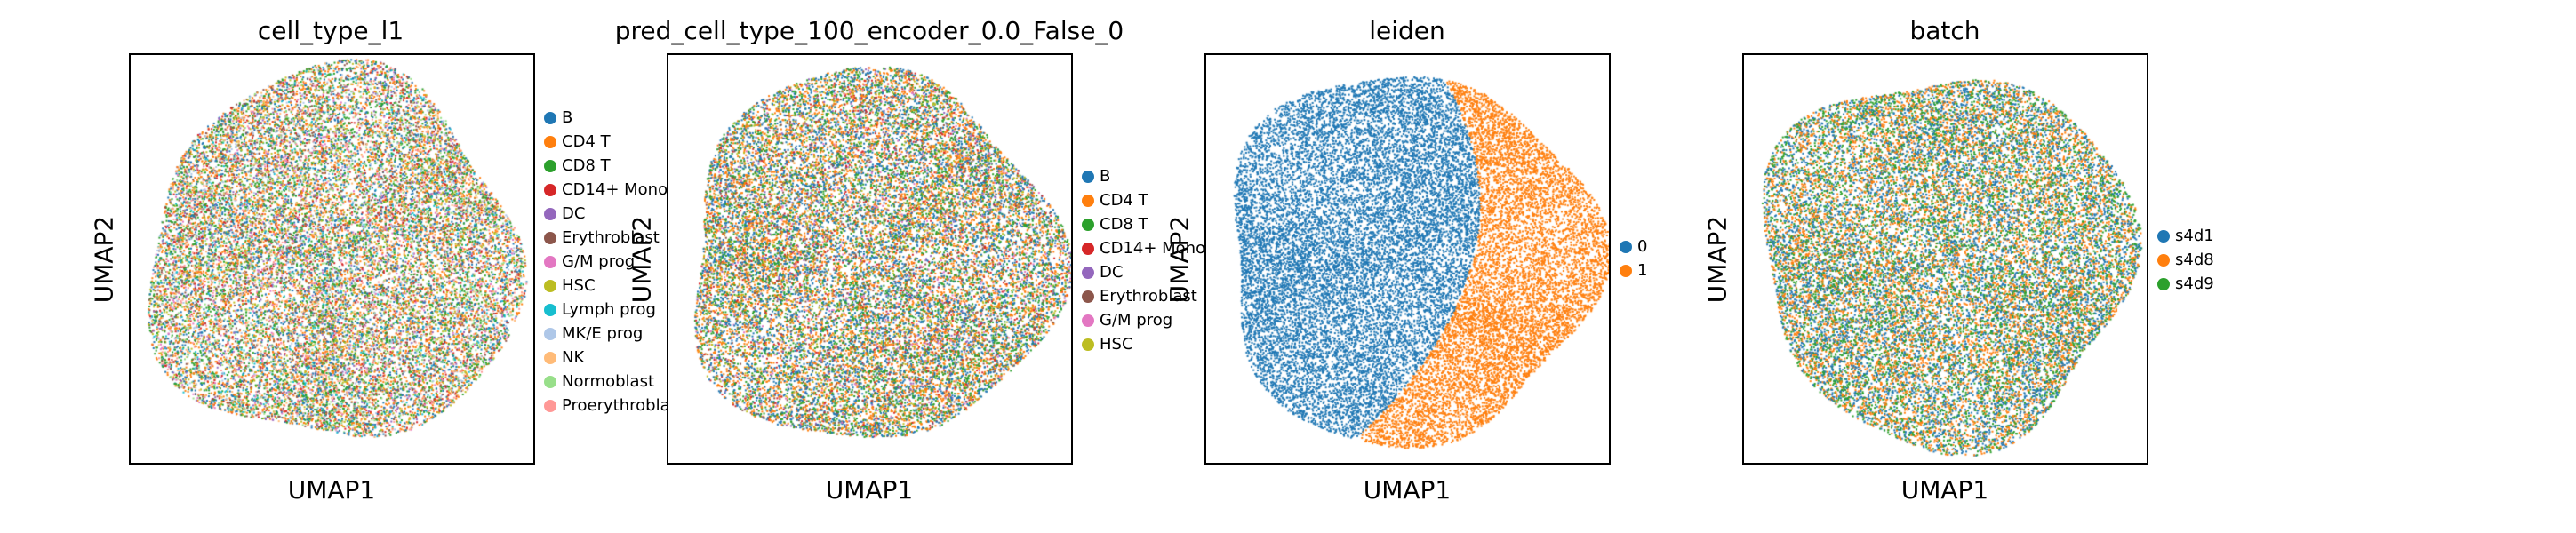  I want to click on legend-item: MK/E prog, so click(614, 334).